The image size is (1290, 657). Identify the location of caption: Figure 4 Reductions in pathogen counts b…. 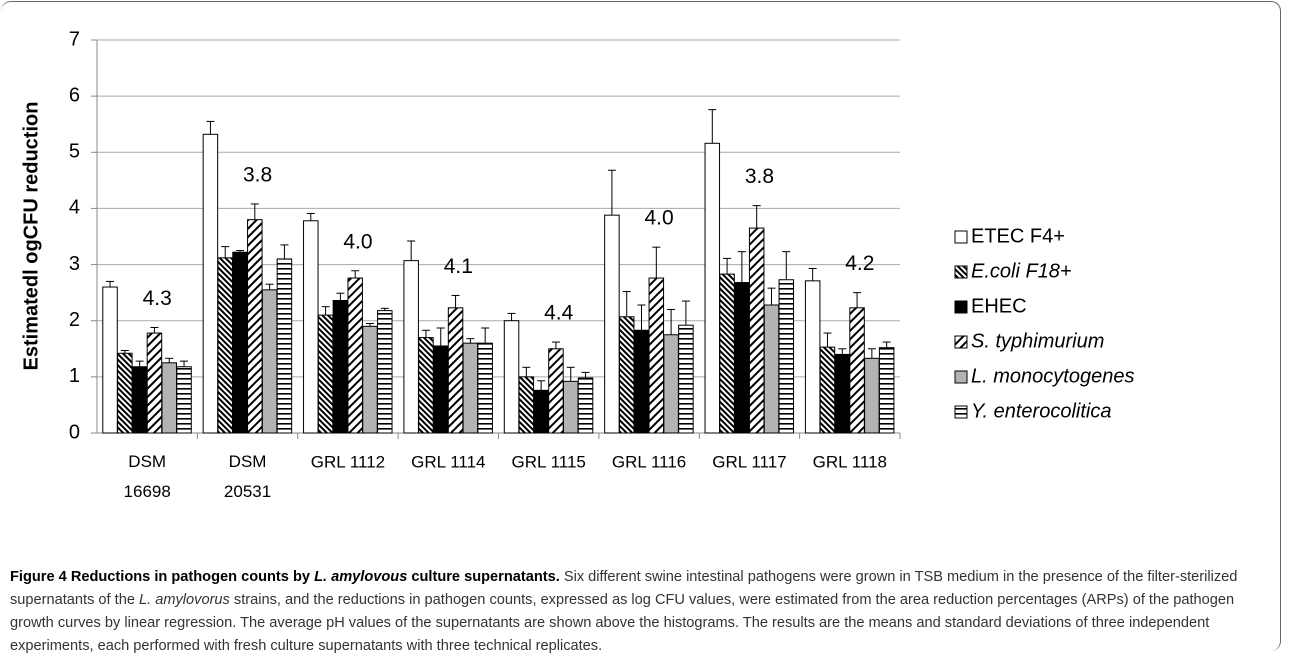
(644, 611).